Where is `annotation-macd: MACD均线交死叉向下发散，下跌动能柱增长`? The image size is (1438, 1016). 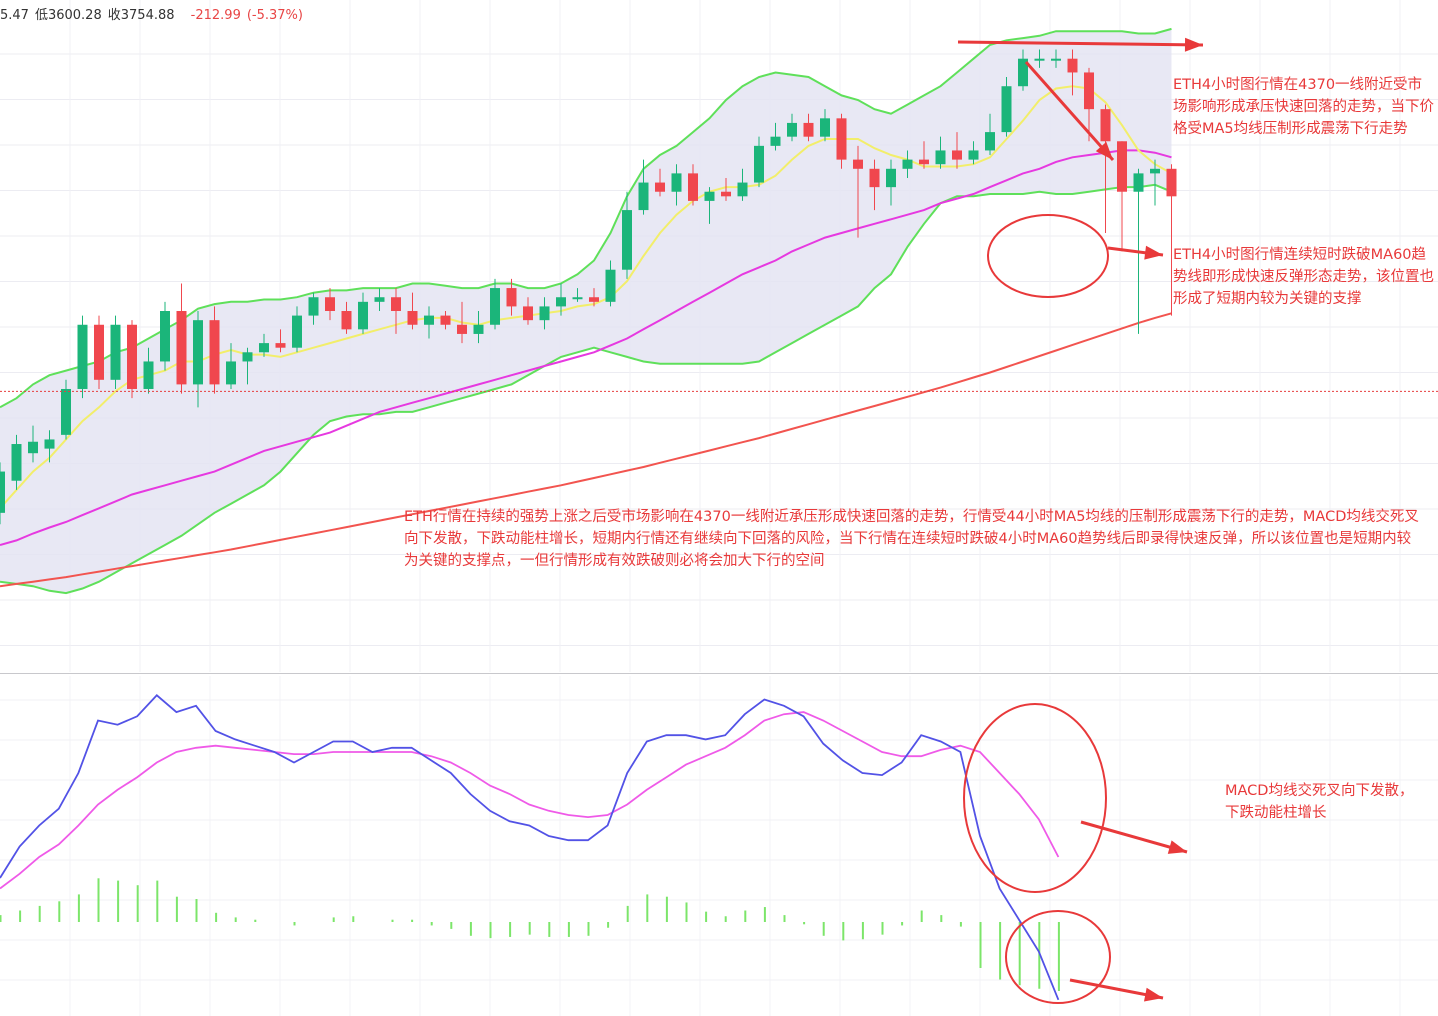 annotation-macd: MACD均线交死叉向下发散，下跌动能柱增长 is located at coordinates (1319, 802).